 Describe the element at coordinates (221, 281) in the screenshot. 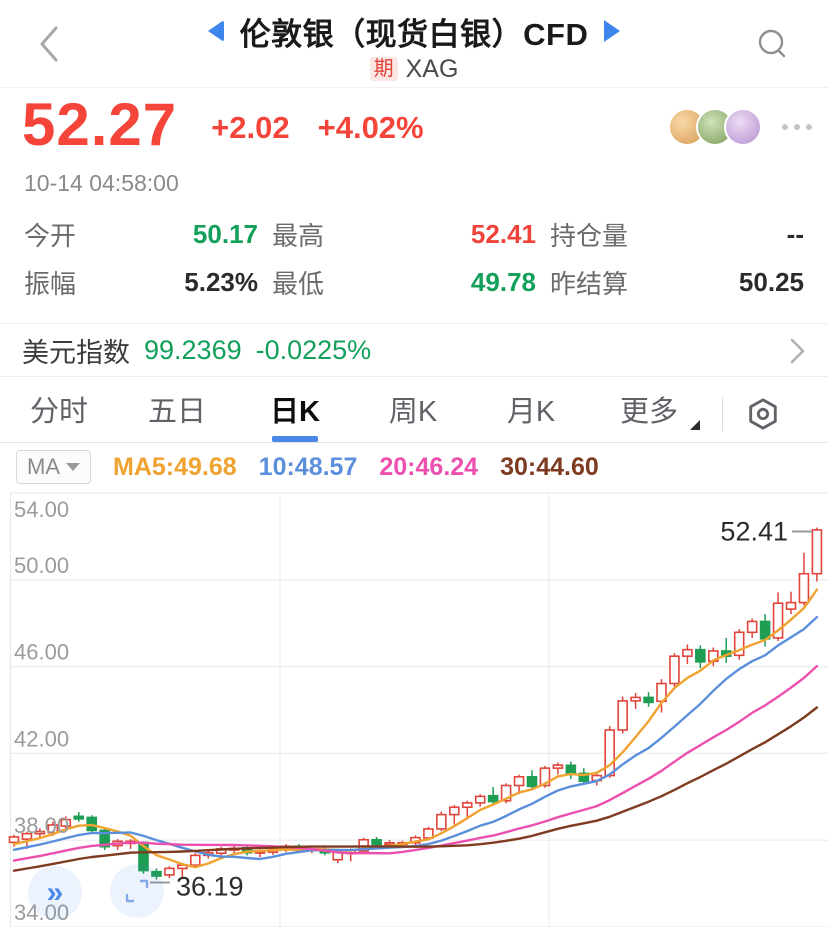

I see `stat-value: 5.23%` at that location.